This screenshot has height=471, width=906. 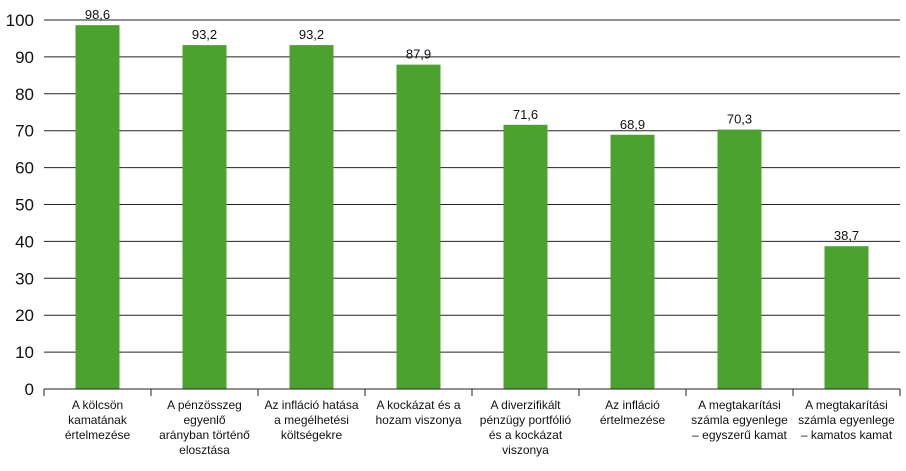 What do you see at coordinates (525, 405) in the screenshot?
I see `category-label-5-line-1: A diverzifikált` at bounding box center [525, 405].